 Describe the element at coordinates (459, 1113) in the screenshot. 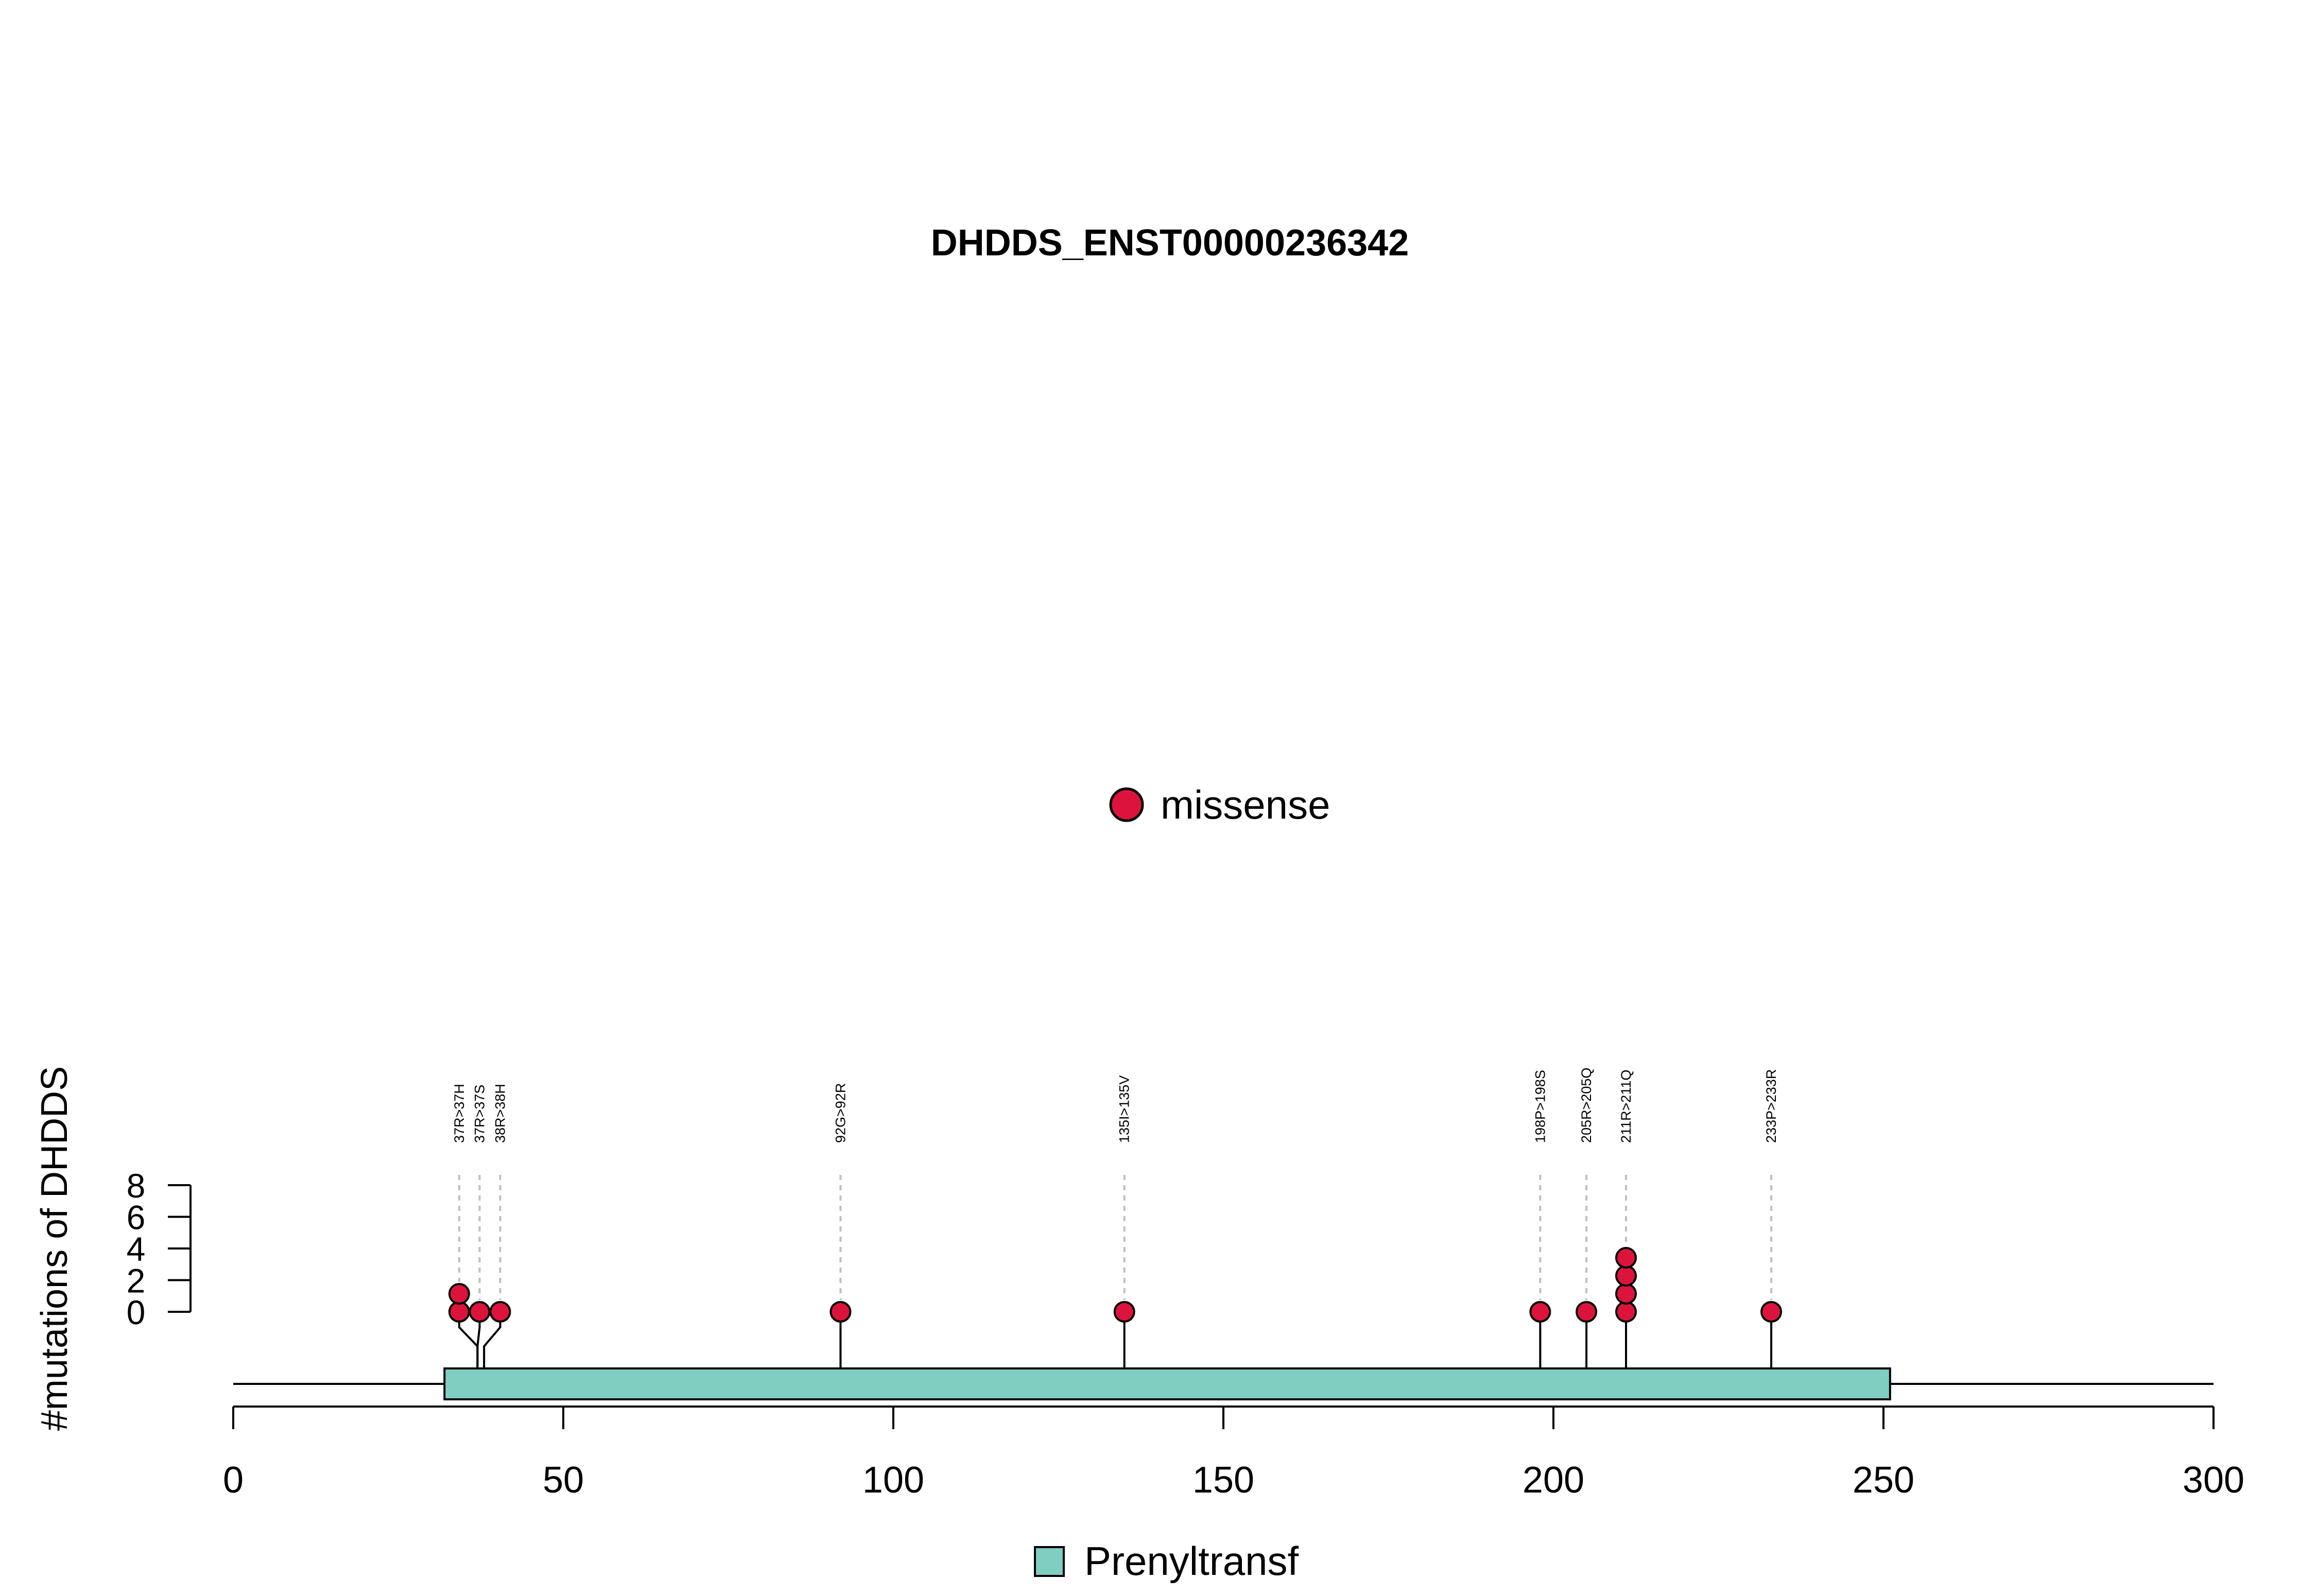

I see `mutation-label: 37R>37H` at that location.